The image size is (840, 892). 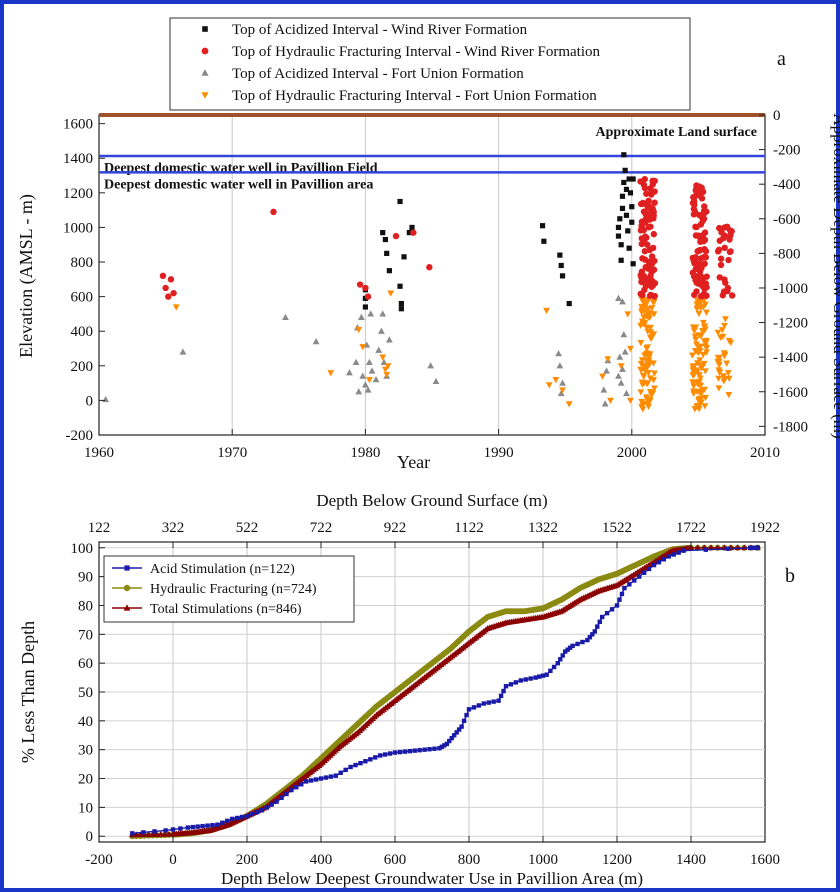 I want to click on panel-a-x-tick-label: 1990, so click(x=499, y=453).